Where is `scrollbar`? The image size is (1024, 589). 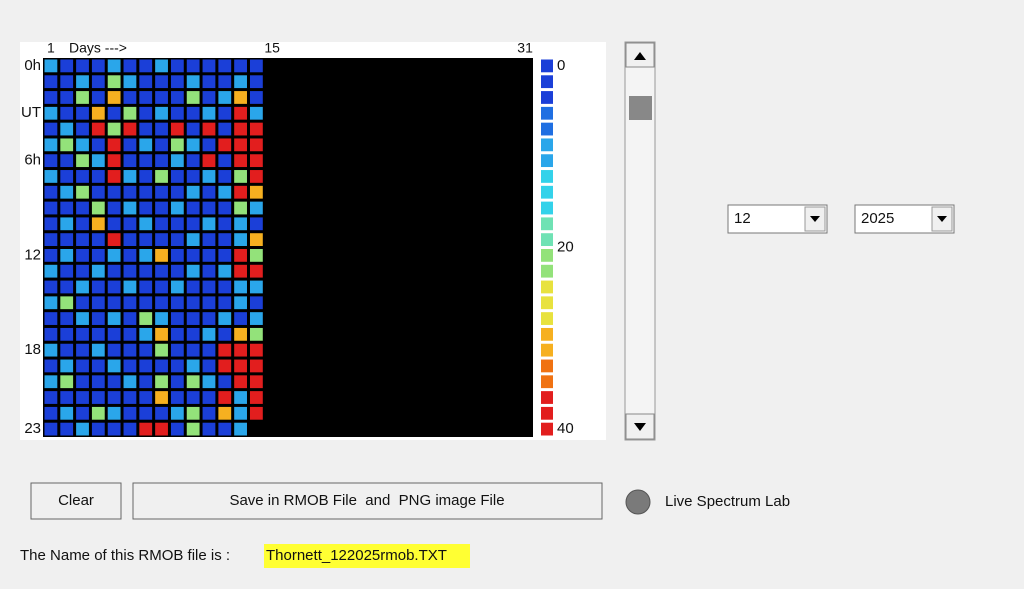
scrollbar is located at coordinates (640, 241).